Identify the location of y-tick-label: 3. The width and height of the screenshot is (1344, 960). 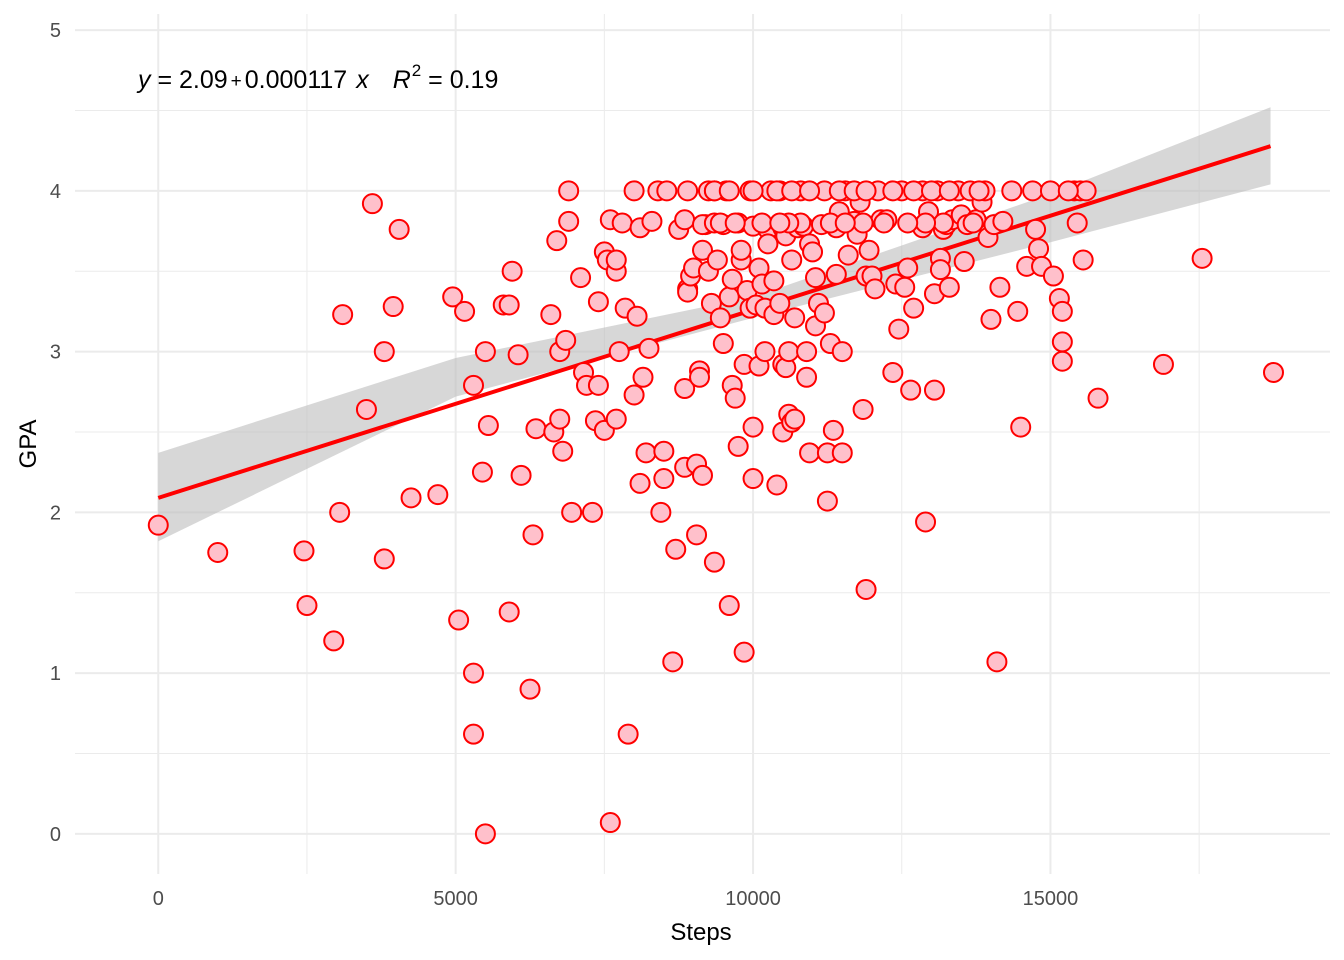
(55, 353).